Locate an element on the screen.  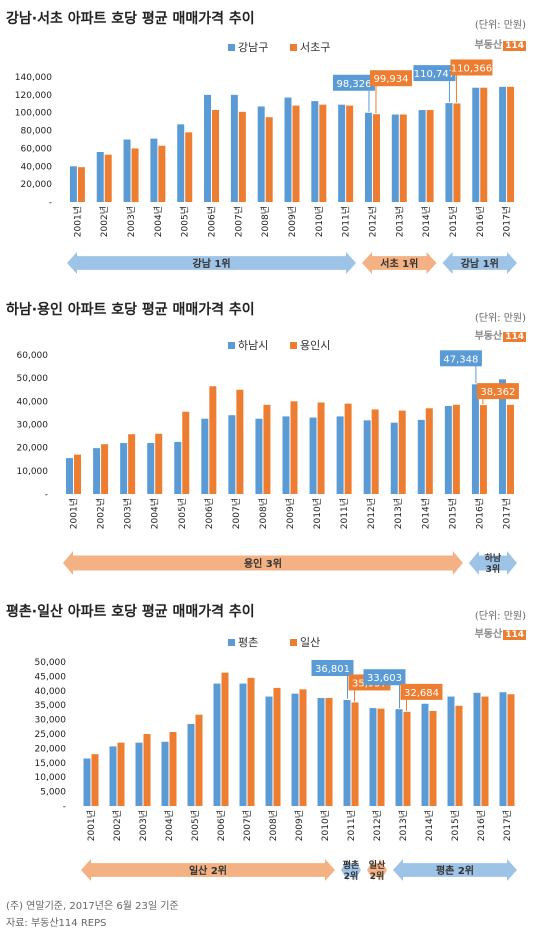
callout-label: 32,684 is located at coordinates (421, 693).